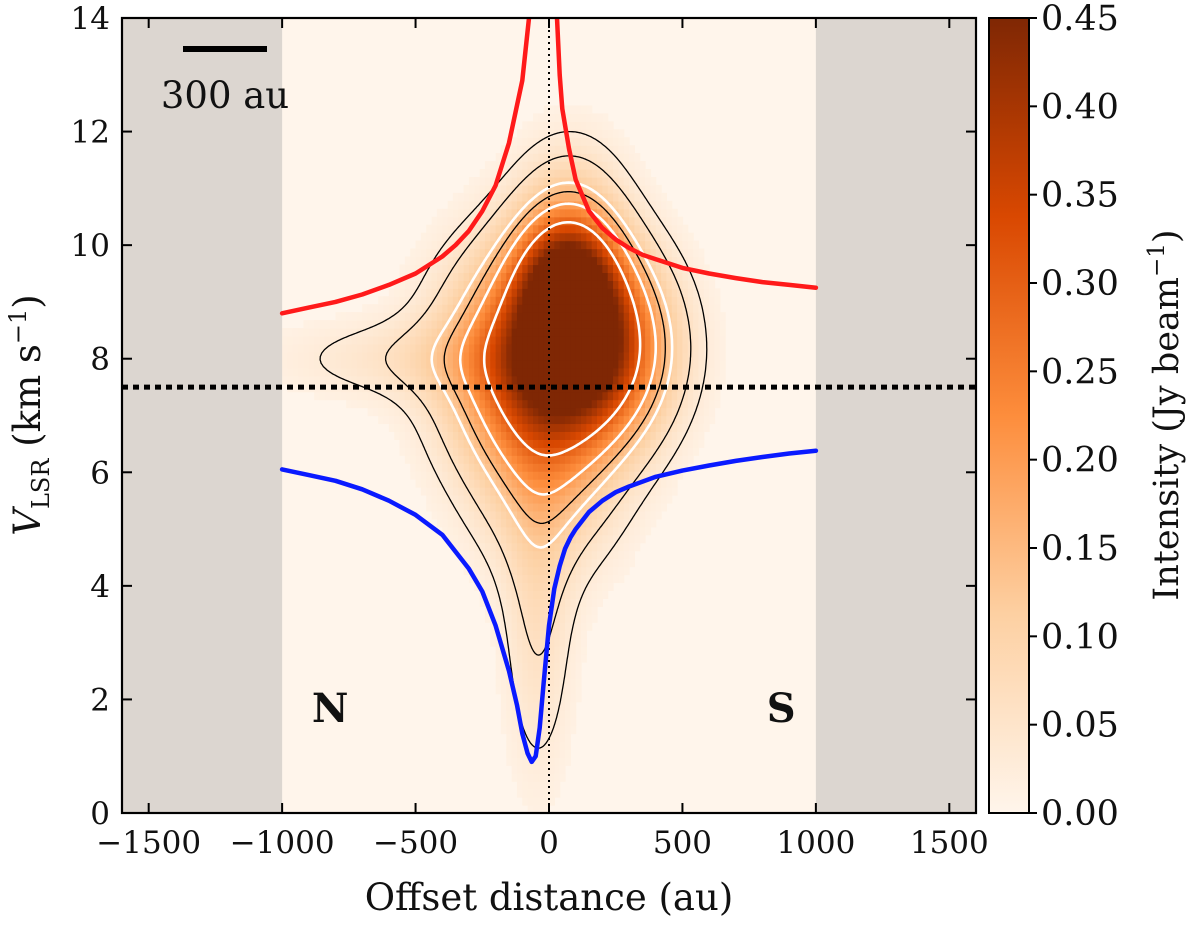  Describe the element at coordinates (1167, 236) in the screenshot. I see `colorbar-label-close: )` at that location.